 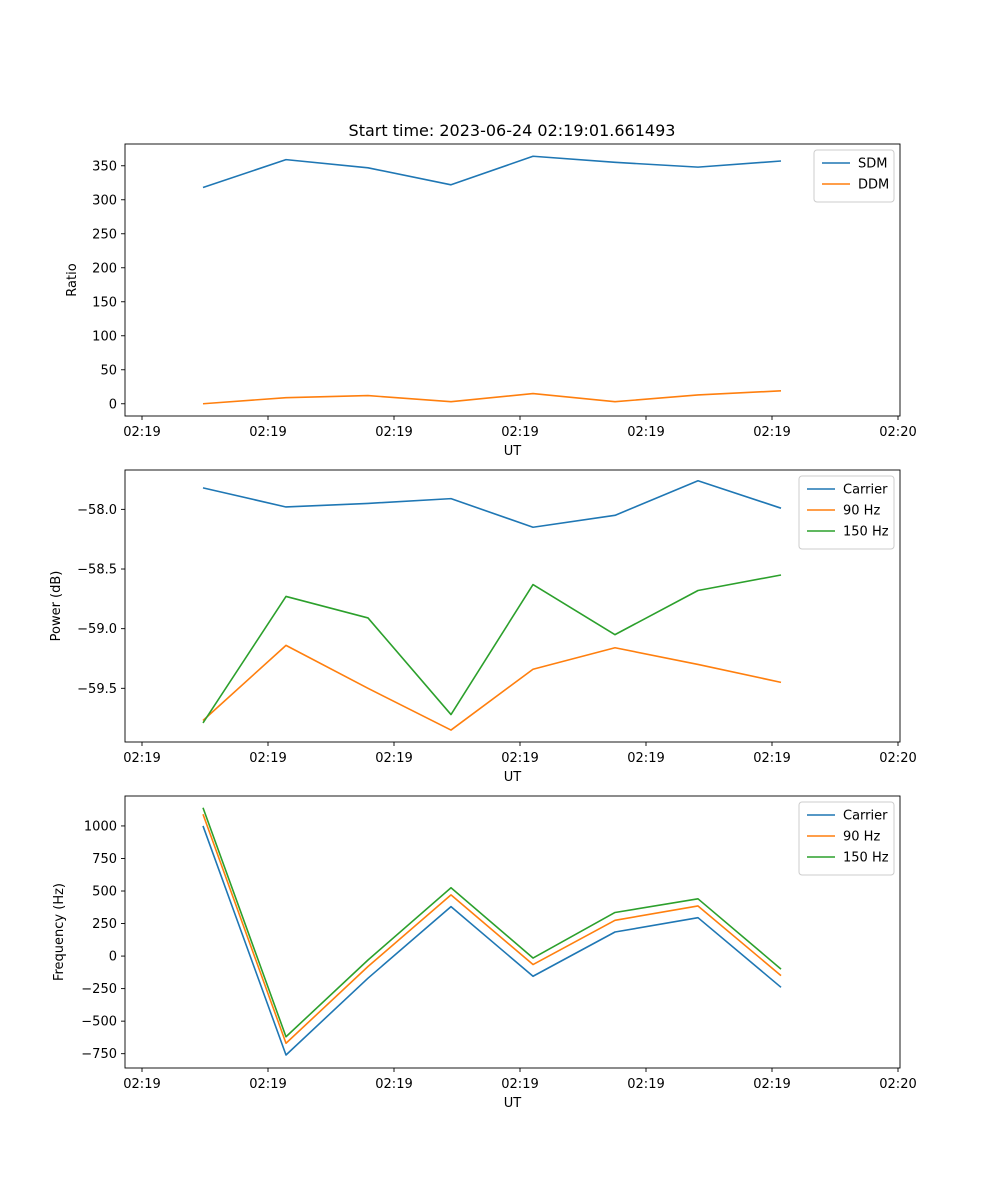 I want to click on y-tick-label: −59.5, so click(x=97, y=689).